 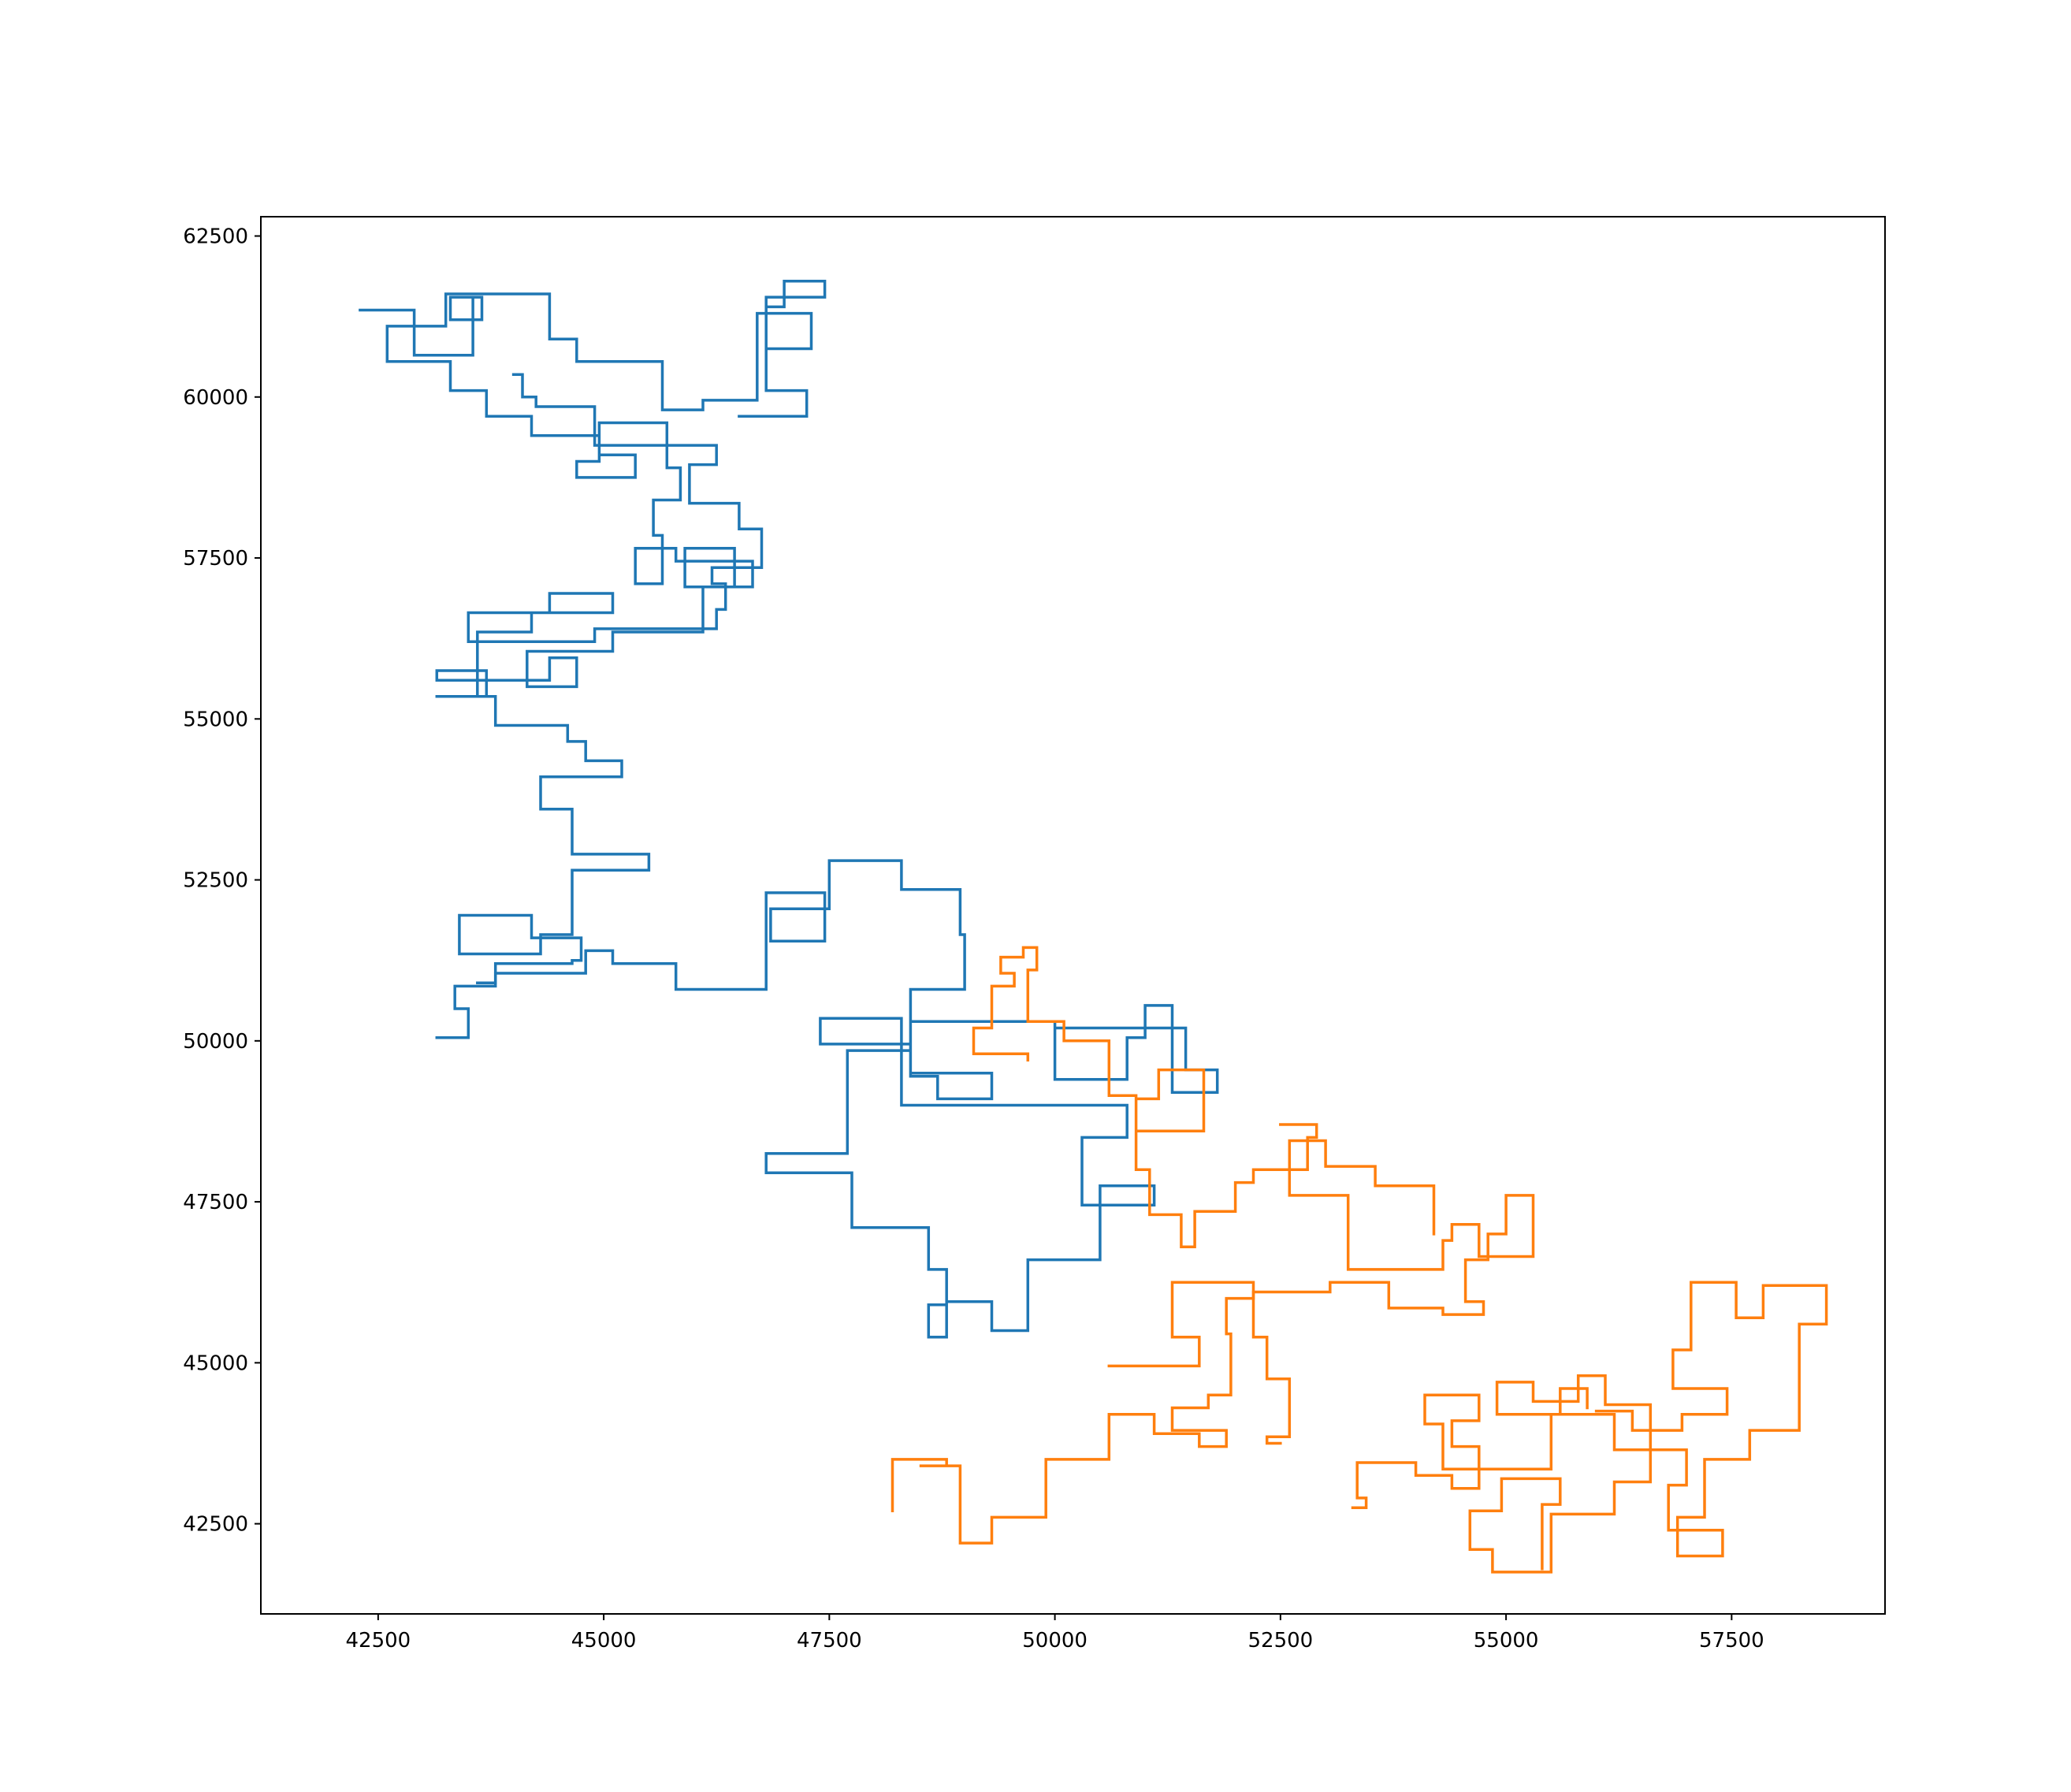 What do you see at coordinates (1731, 1641) in the screenshot?
I see `x-tick-label: 57500` at bounding box center [1731, 1641].